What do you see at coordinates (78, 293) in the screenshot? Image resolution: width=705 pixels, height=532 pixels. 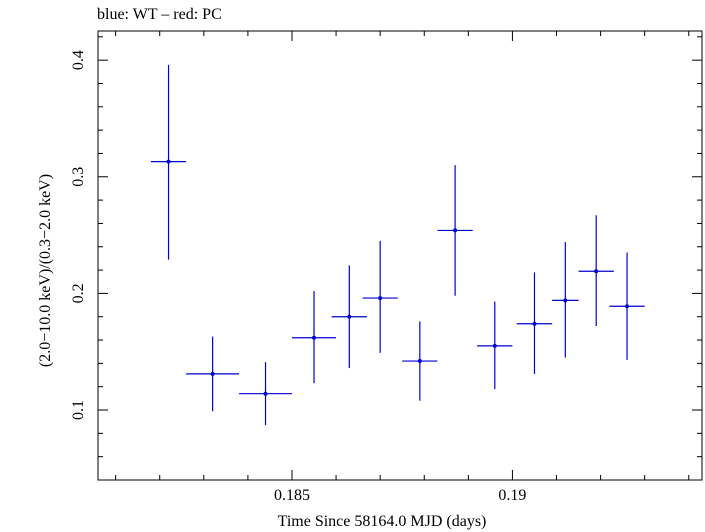 I see `y-tick-label: 0.2` at bounding box center [78, 293].